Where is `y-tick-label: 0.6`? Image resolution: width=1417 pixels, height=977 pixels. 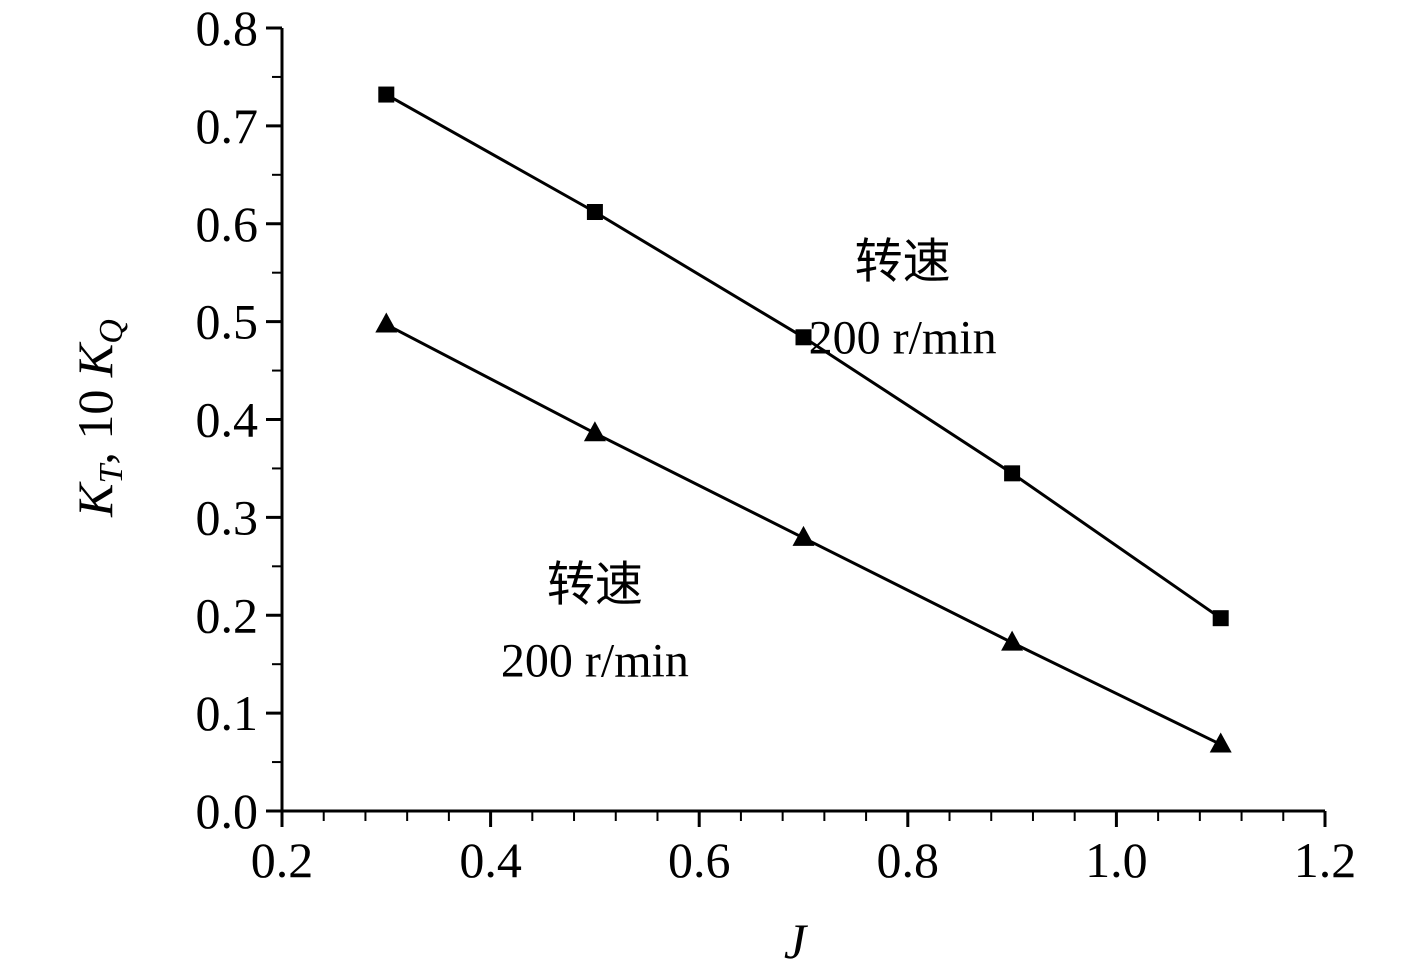
y-tick-label: 0.6 is located at coordinates (227, 224).